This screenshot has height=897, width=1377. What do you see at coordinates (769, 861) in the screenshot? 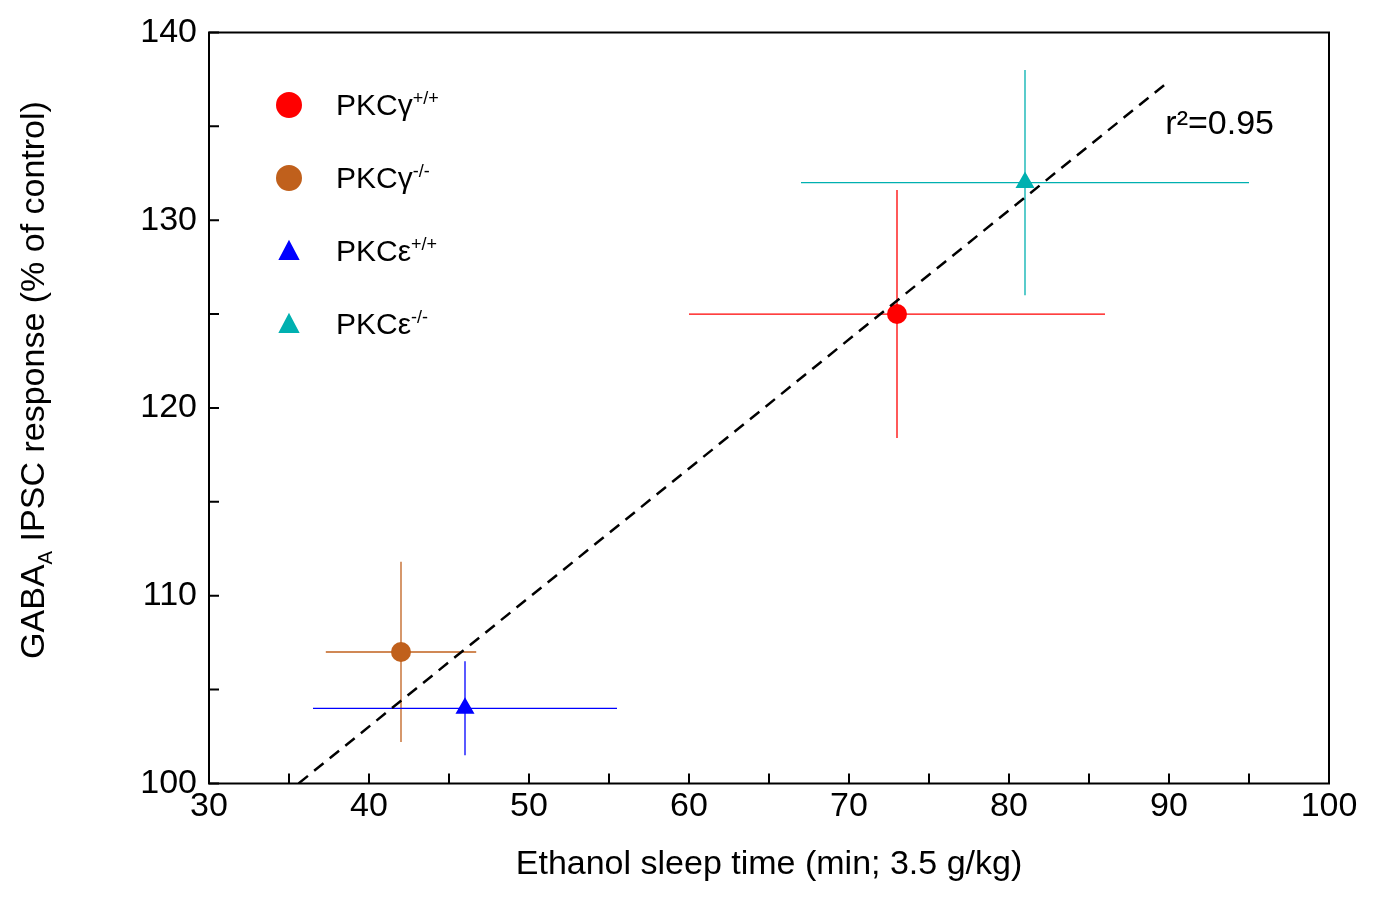
I see `x-axis-title: Ethanol sleep time (min; 3.5 g/kg)` at bounding box center [769, 861].